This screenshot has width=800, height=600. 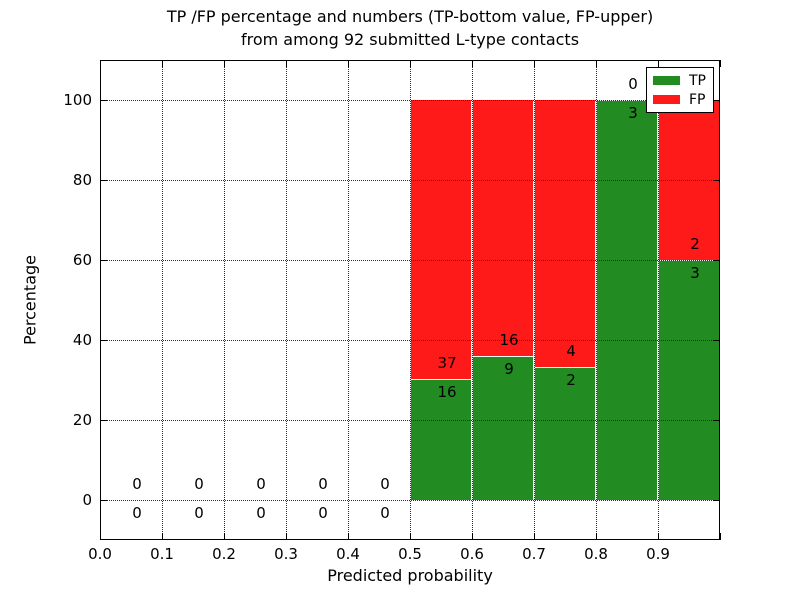 What do you see at coordinates (509, 369) in the screenshot?
I see `bar-count-label-tp: 9` at bounding box center [509, 369].